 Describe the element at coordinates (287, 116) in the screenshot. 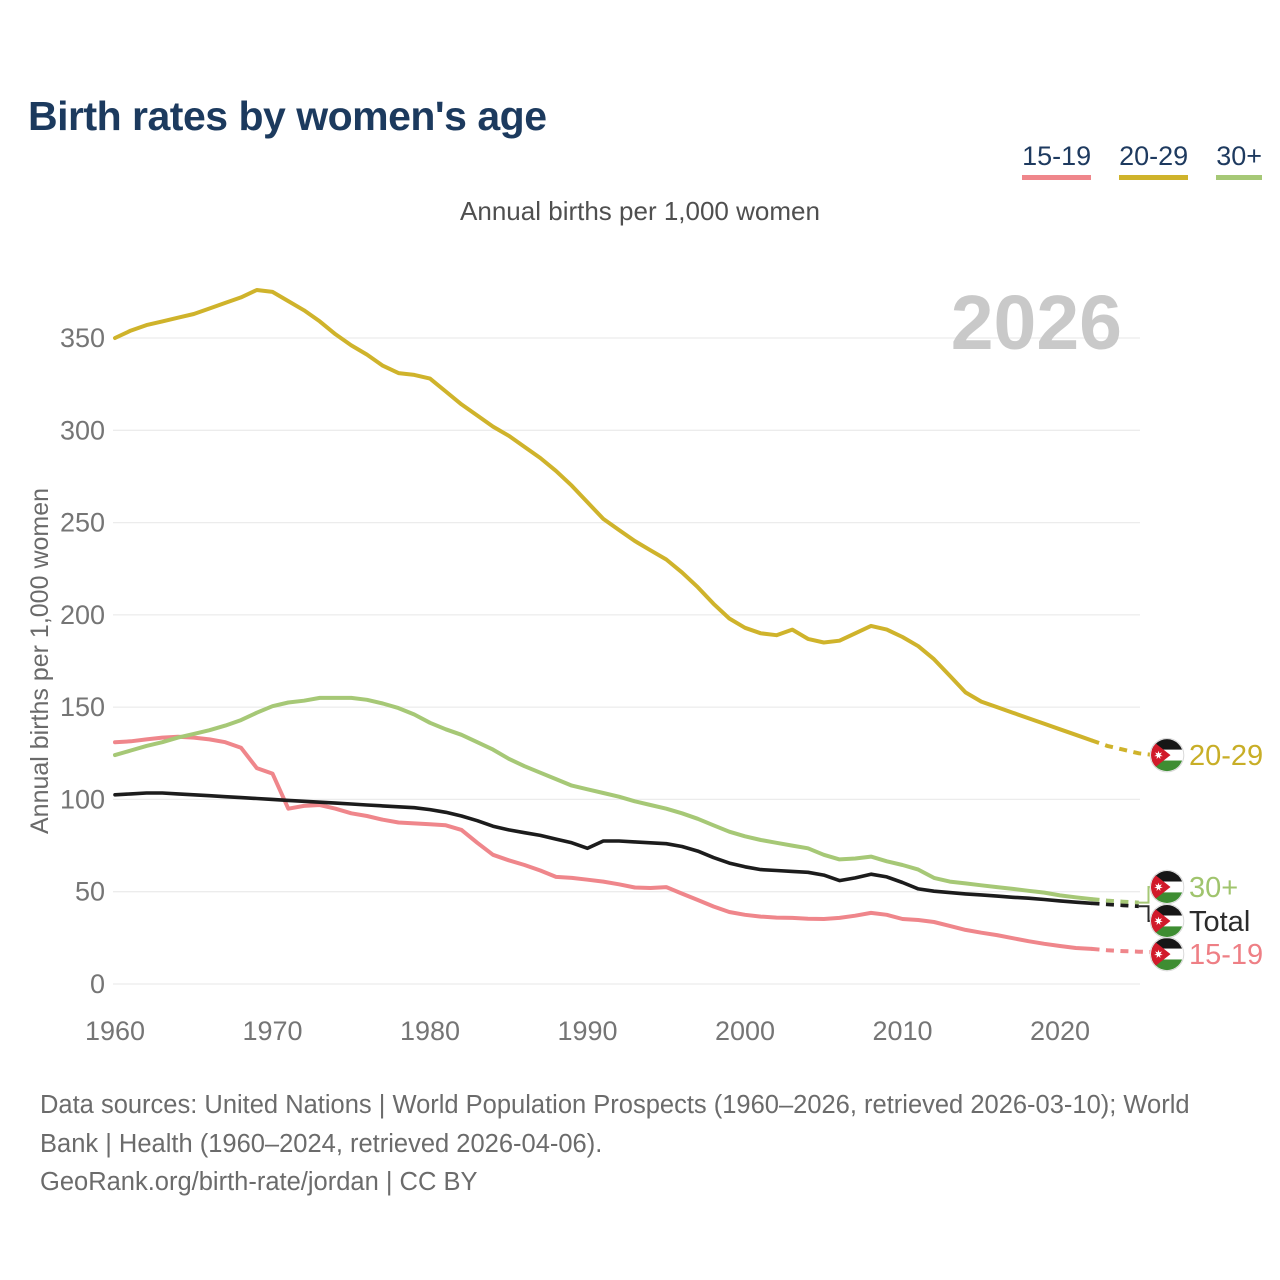

I see `page-title: Birth rates by women's age` at that location.